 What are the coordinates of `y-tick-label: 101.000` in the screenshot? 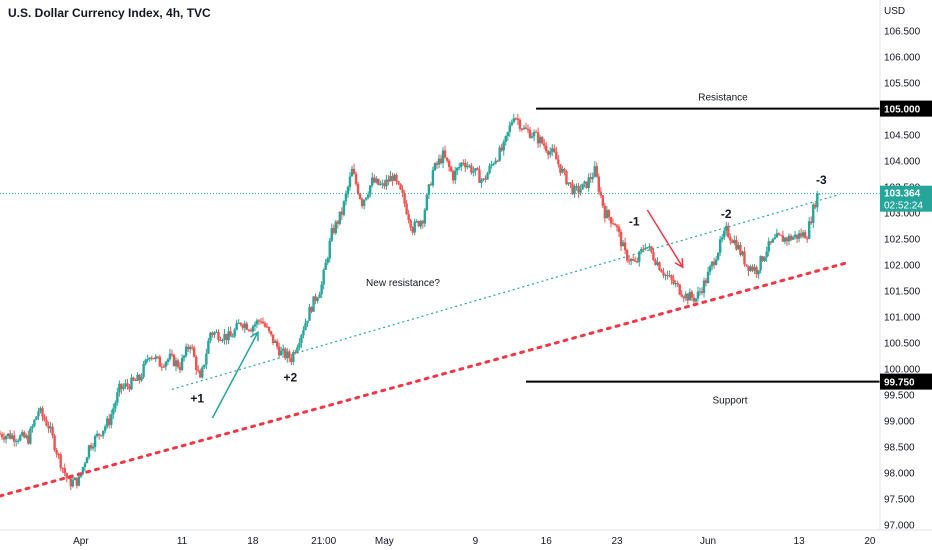 It's located at (902, 318).